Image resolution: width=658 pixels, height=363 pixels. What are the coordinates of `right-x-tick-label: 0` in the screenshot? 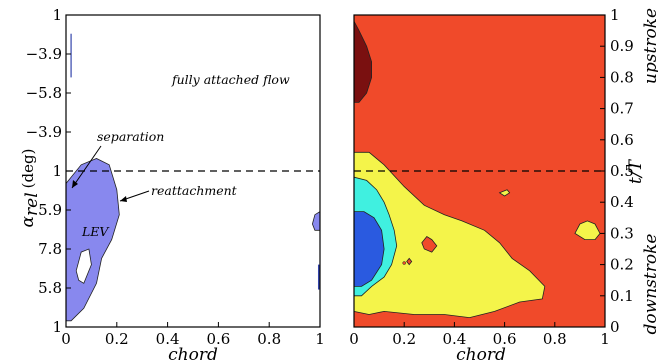 It's located at (354, 339).